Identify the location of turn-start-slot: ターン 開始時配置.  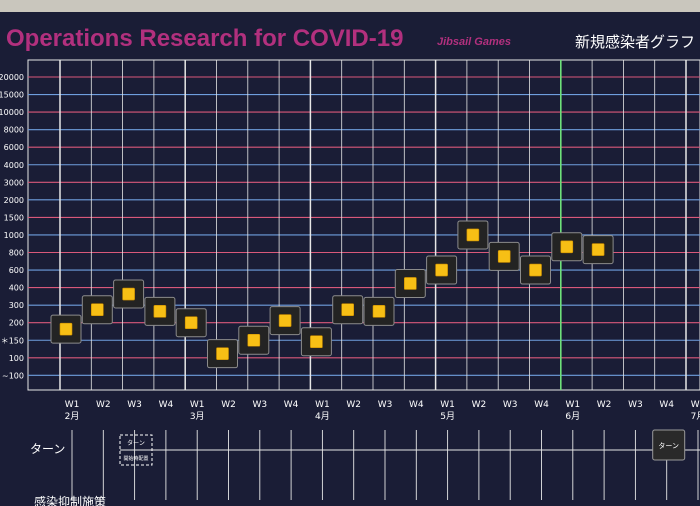
(136, 450).